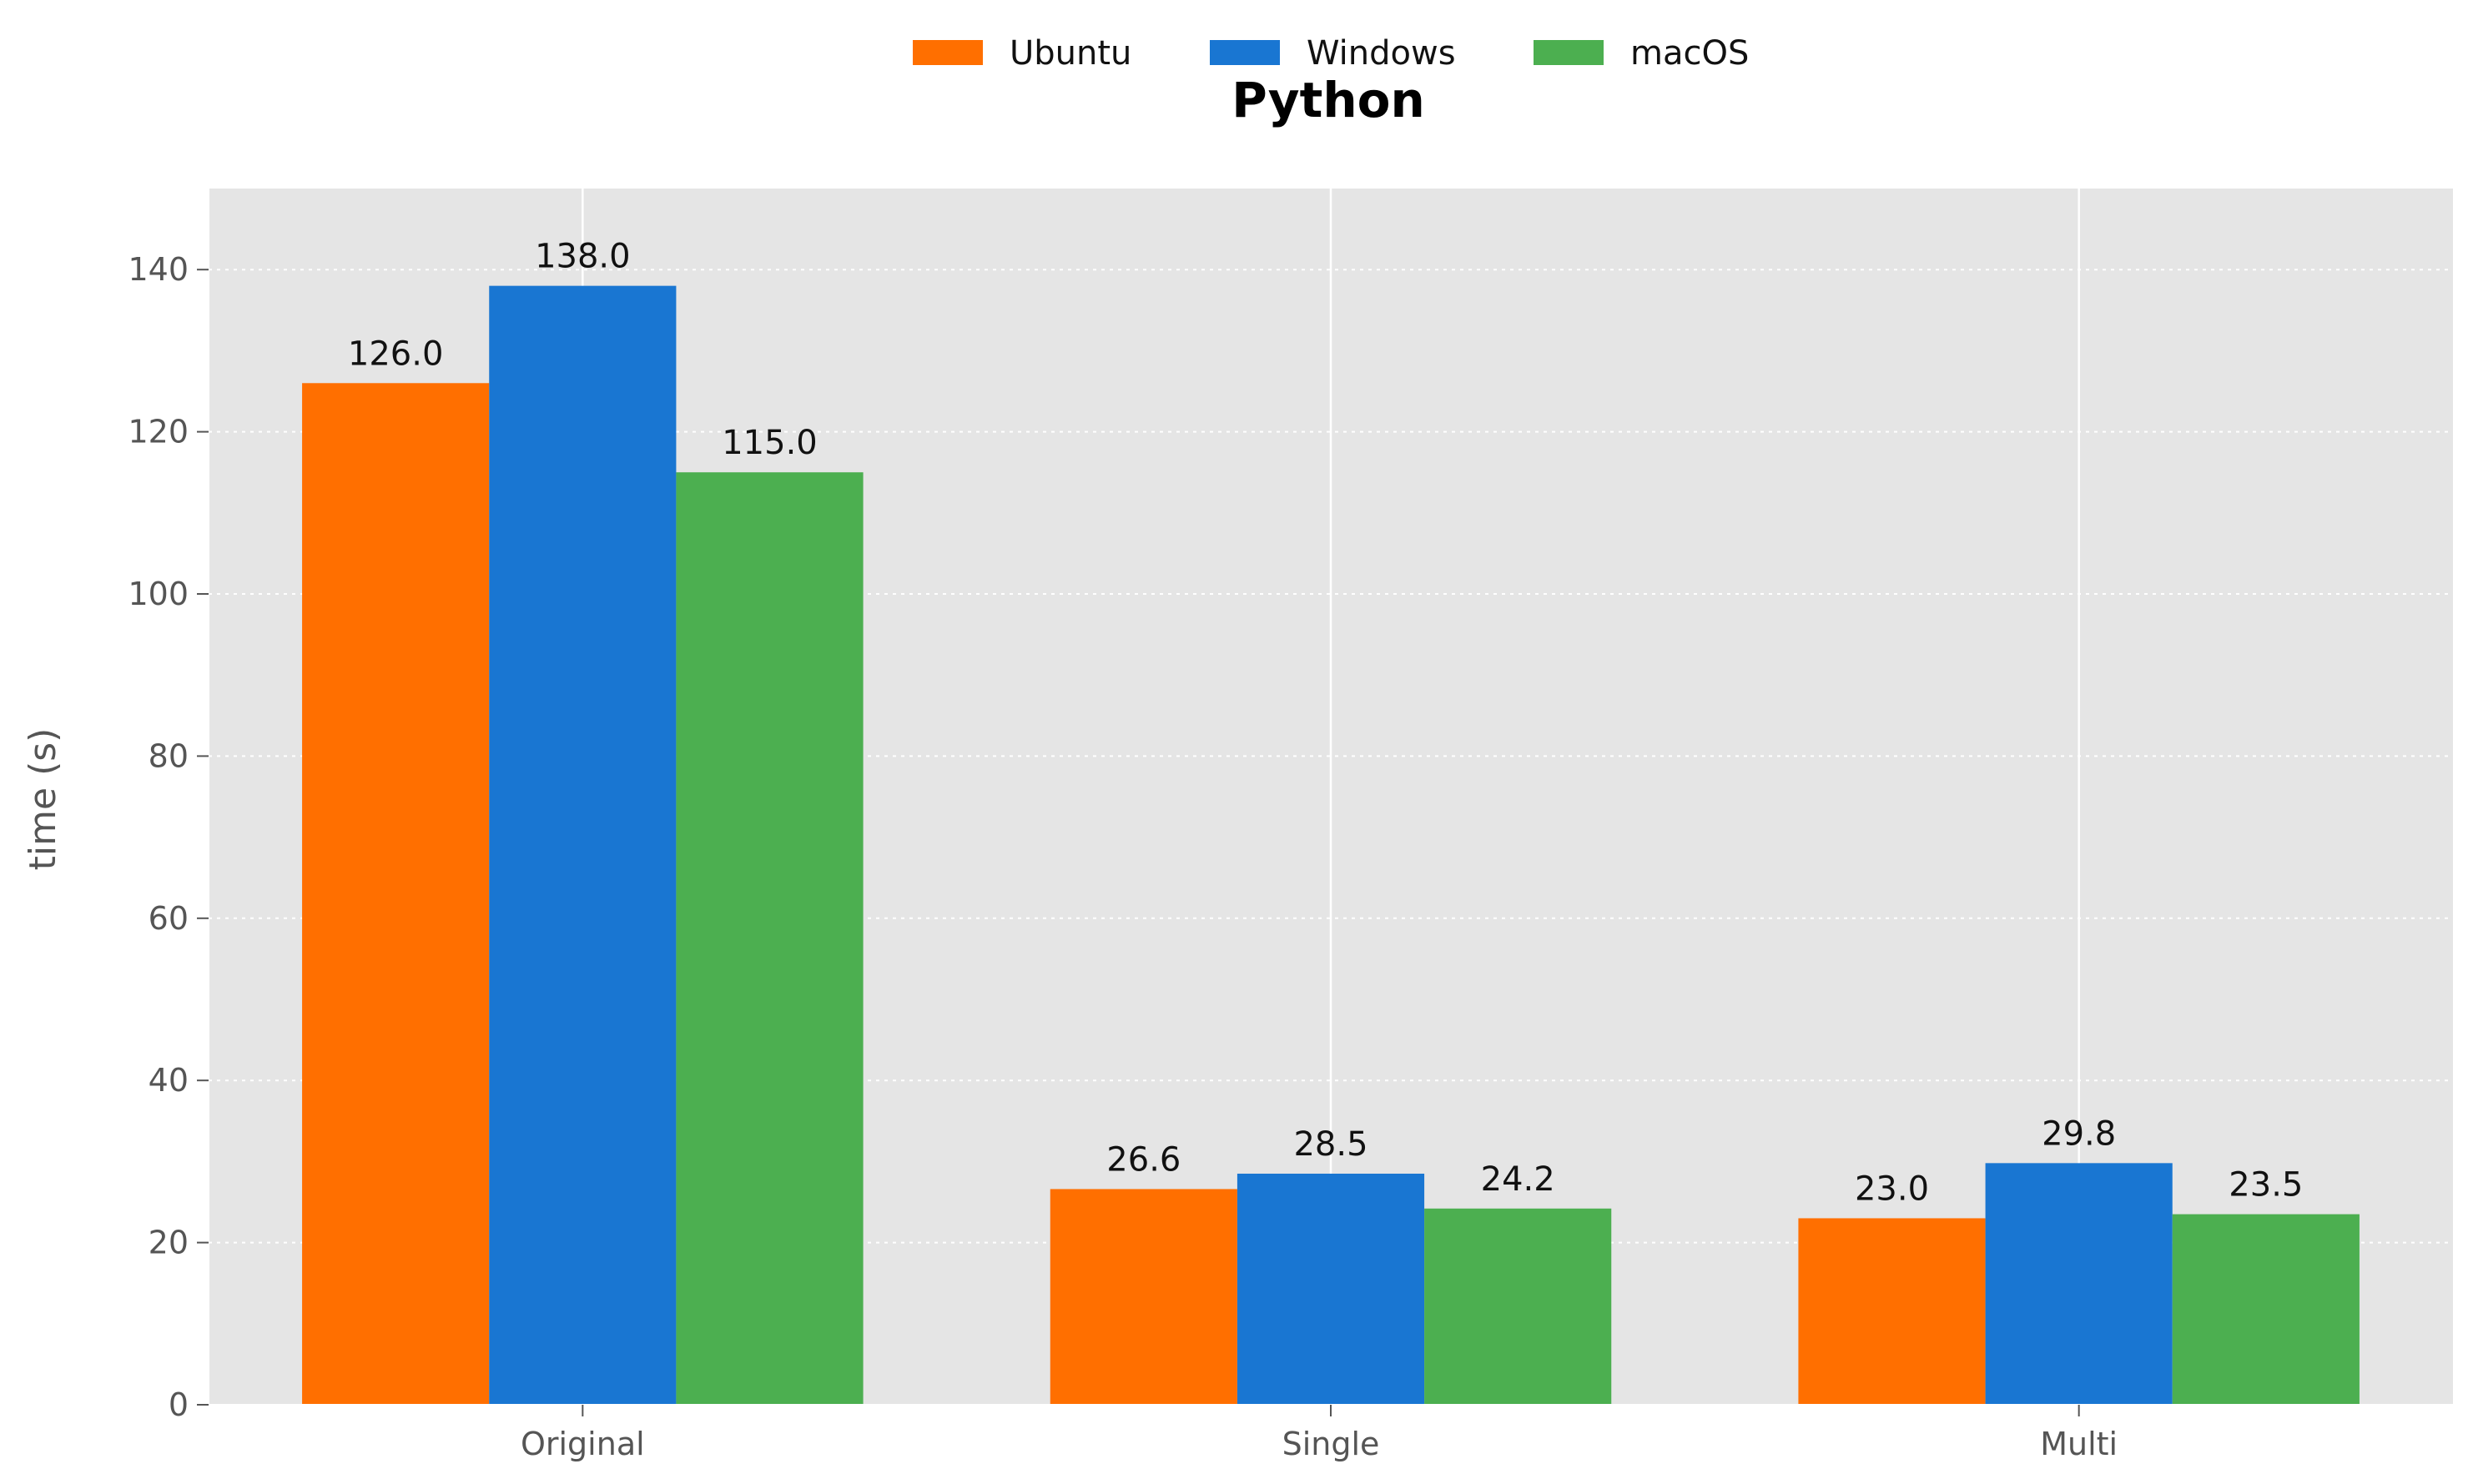  I want to click on bar-windows-multi, so click(2079, 1284).